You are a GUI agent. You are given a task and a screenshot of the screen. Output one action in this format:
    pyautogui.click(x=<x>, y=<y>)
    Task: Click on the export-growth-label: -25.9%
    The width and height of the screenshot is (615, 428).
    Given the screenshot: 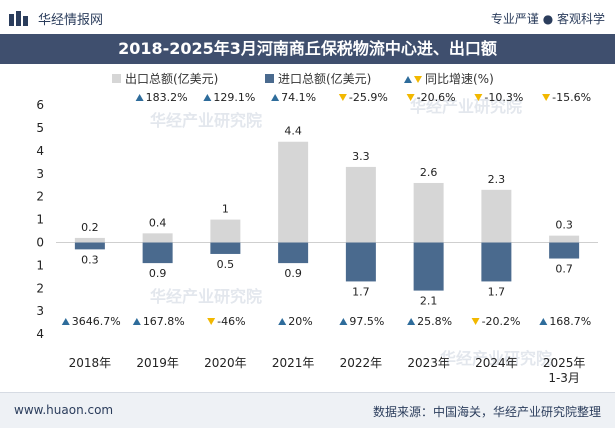 What is the action you would take?
    pyautogui.click(x=368, y=97)
    